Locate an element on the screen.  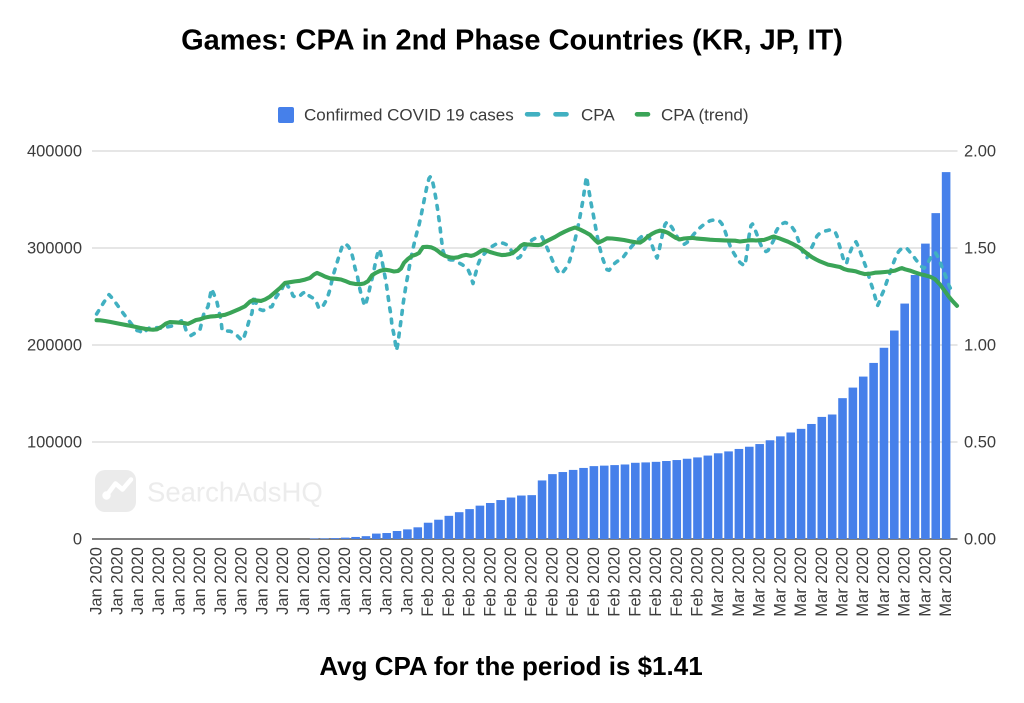
svg-text: 300000 is located at coordinates (54, 249).